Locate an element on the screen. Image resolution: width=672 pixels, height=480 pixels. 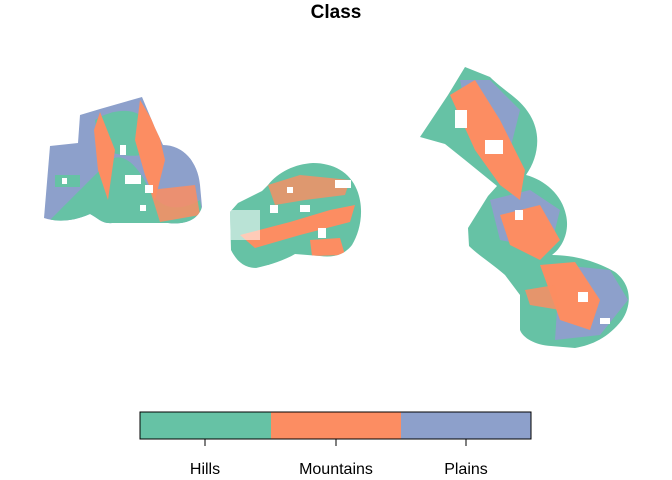
legend-label-plains: Plains is located at coordinates (466, 469).